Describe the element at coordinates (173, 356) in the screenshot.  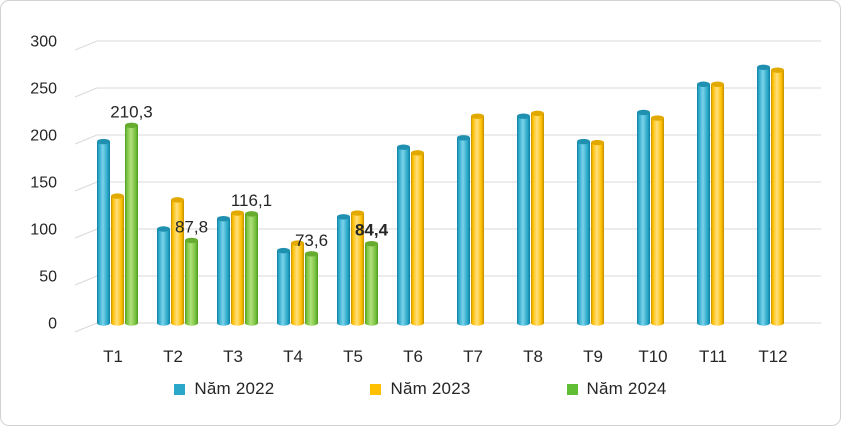
I see `x-axis-label-t2: T2` at that location.